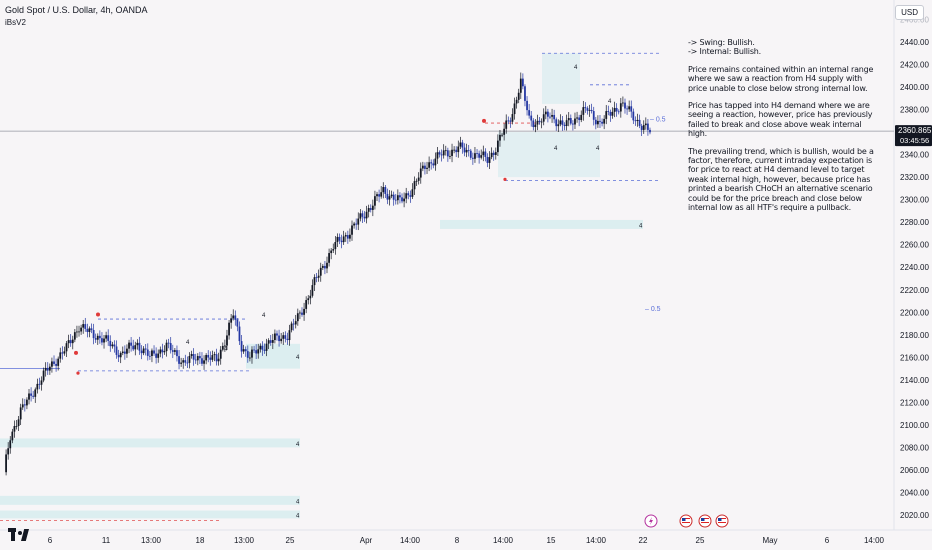 The image size is (932, 550). I want to click on indicator-label: iBsV2, so click(15, 22).